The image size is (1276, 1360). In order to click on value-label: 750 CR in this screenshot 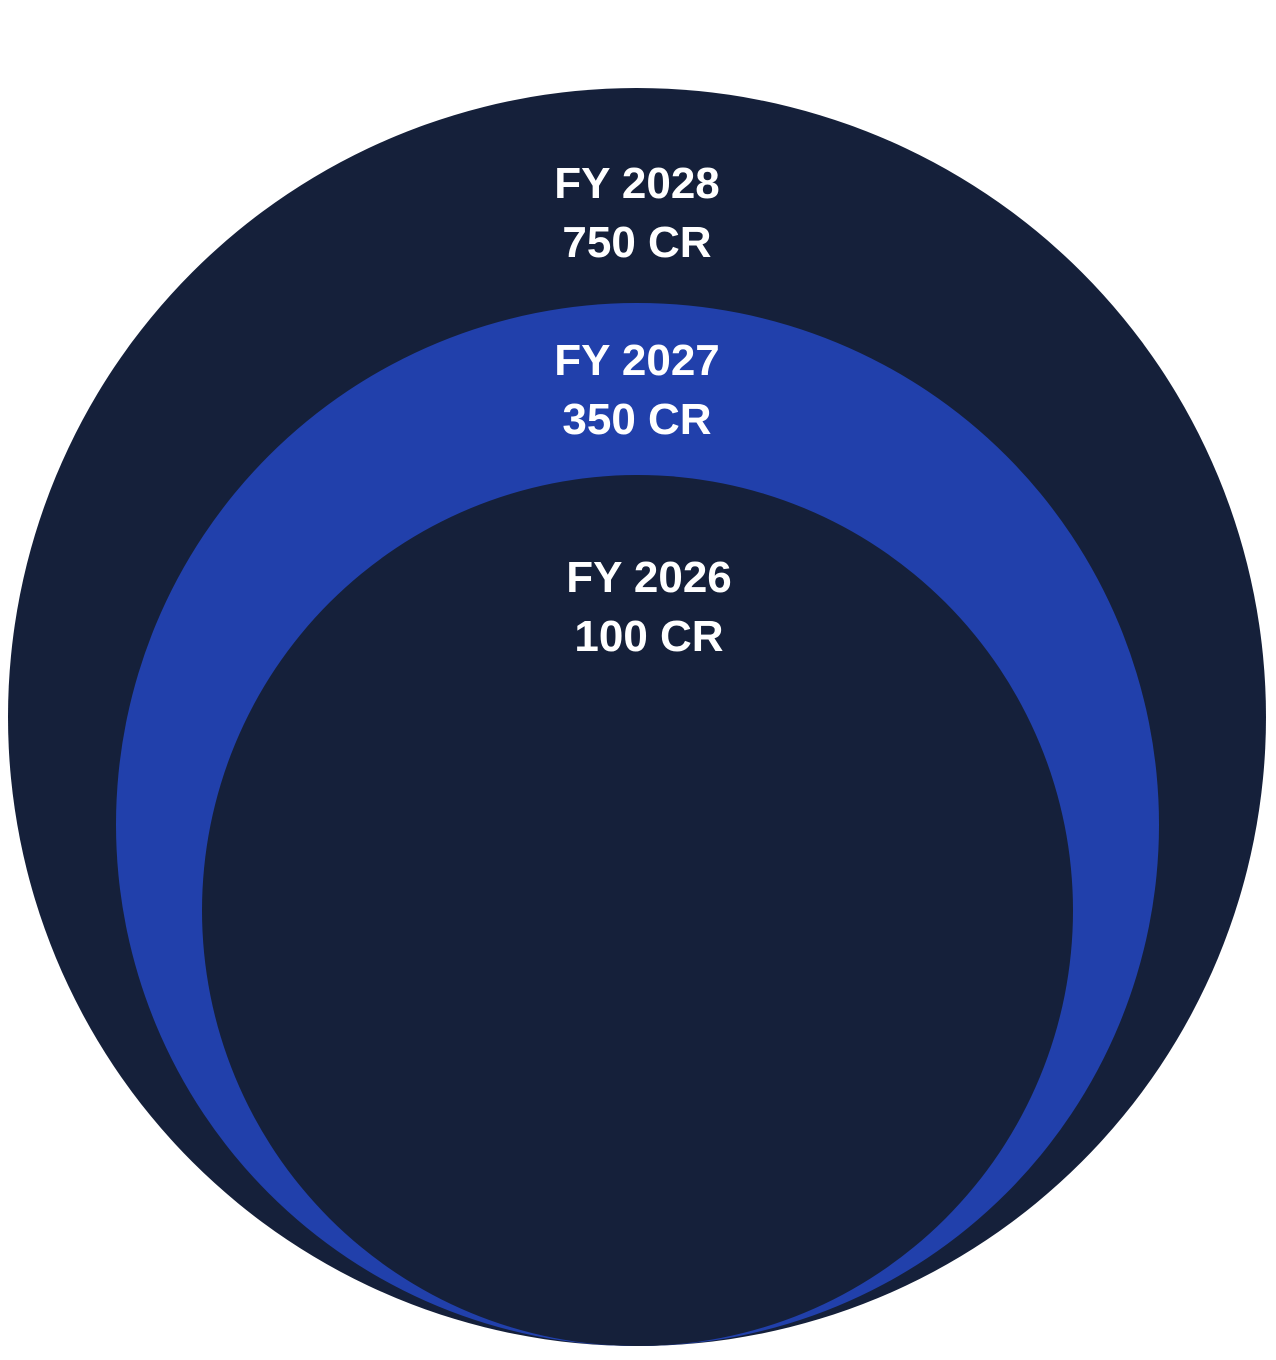, I will do `click(637, 242)`.